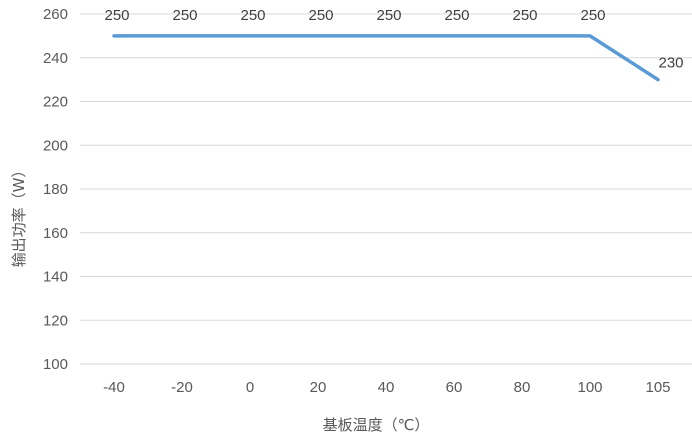 Image resolution: width=692 pixels, height=439 pixels. What do you see at coordinates (670, 63) in the screenshot?
I see `data-label: 230` at bounding box center [670, 63].